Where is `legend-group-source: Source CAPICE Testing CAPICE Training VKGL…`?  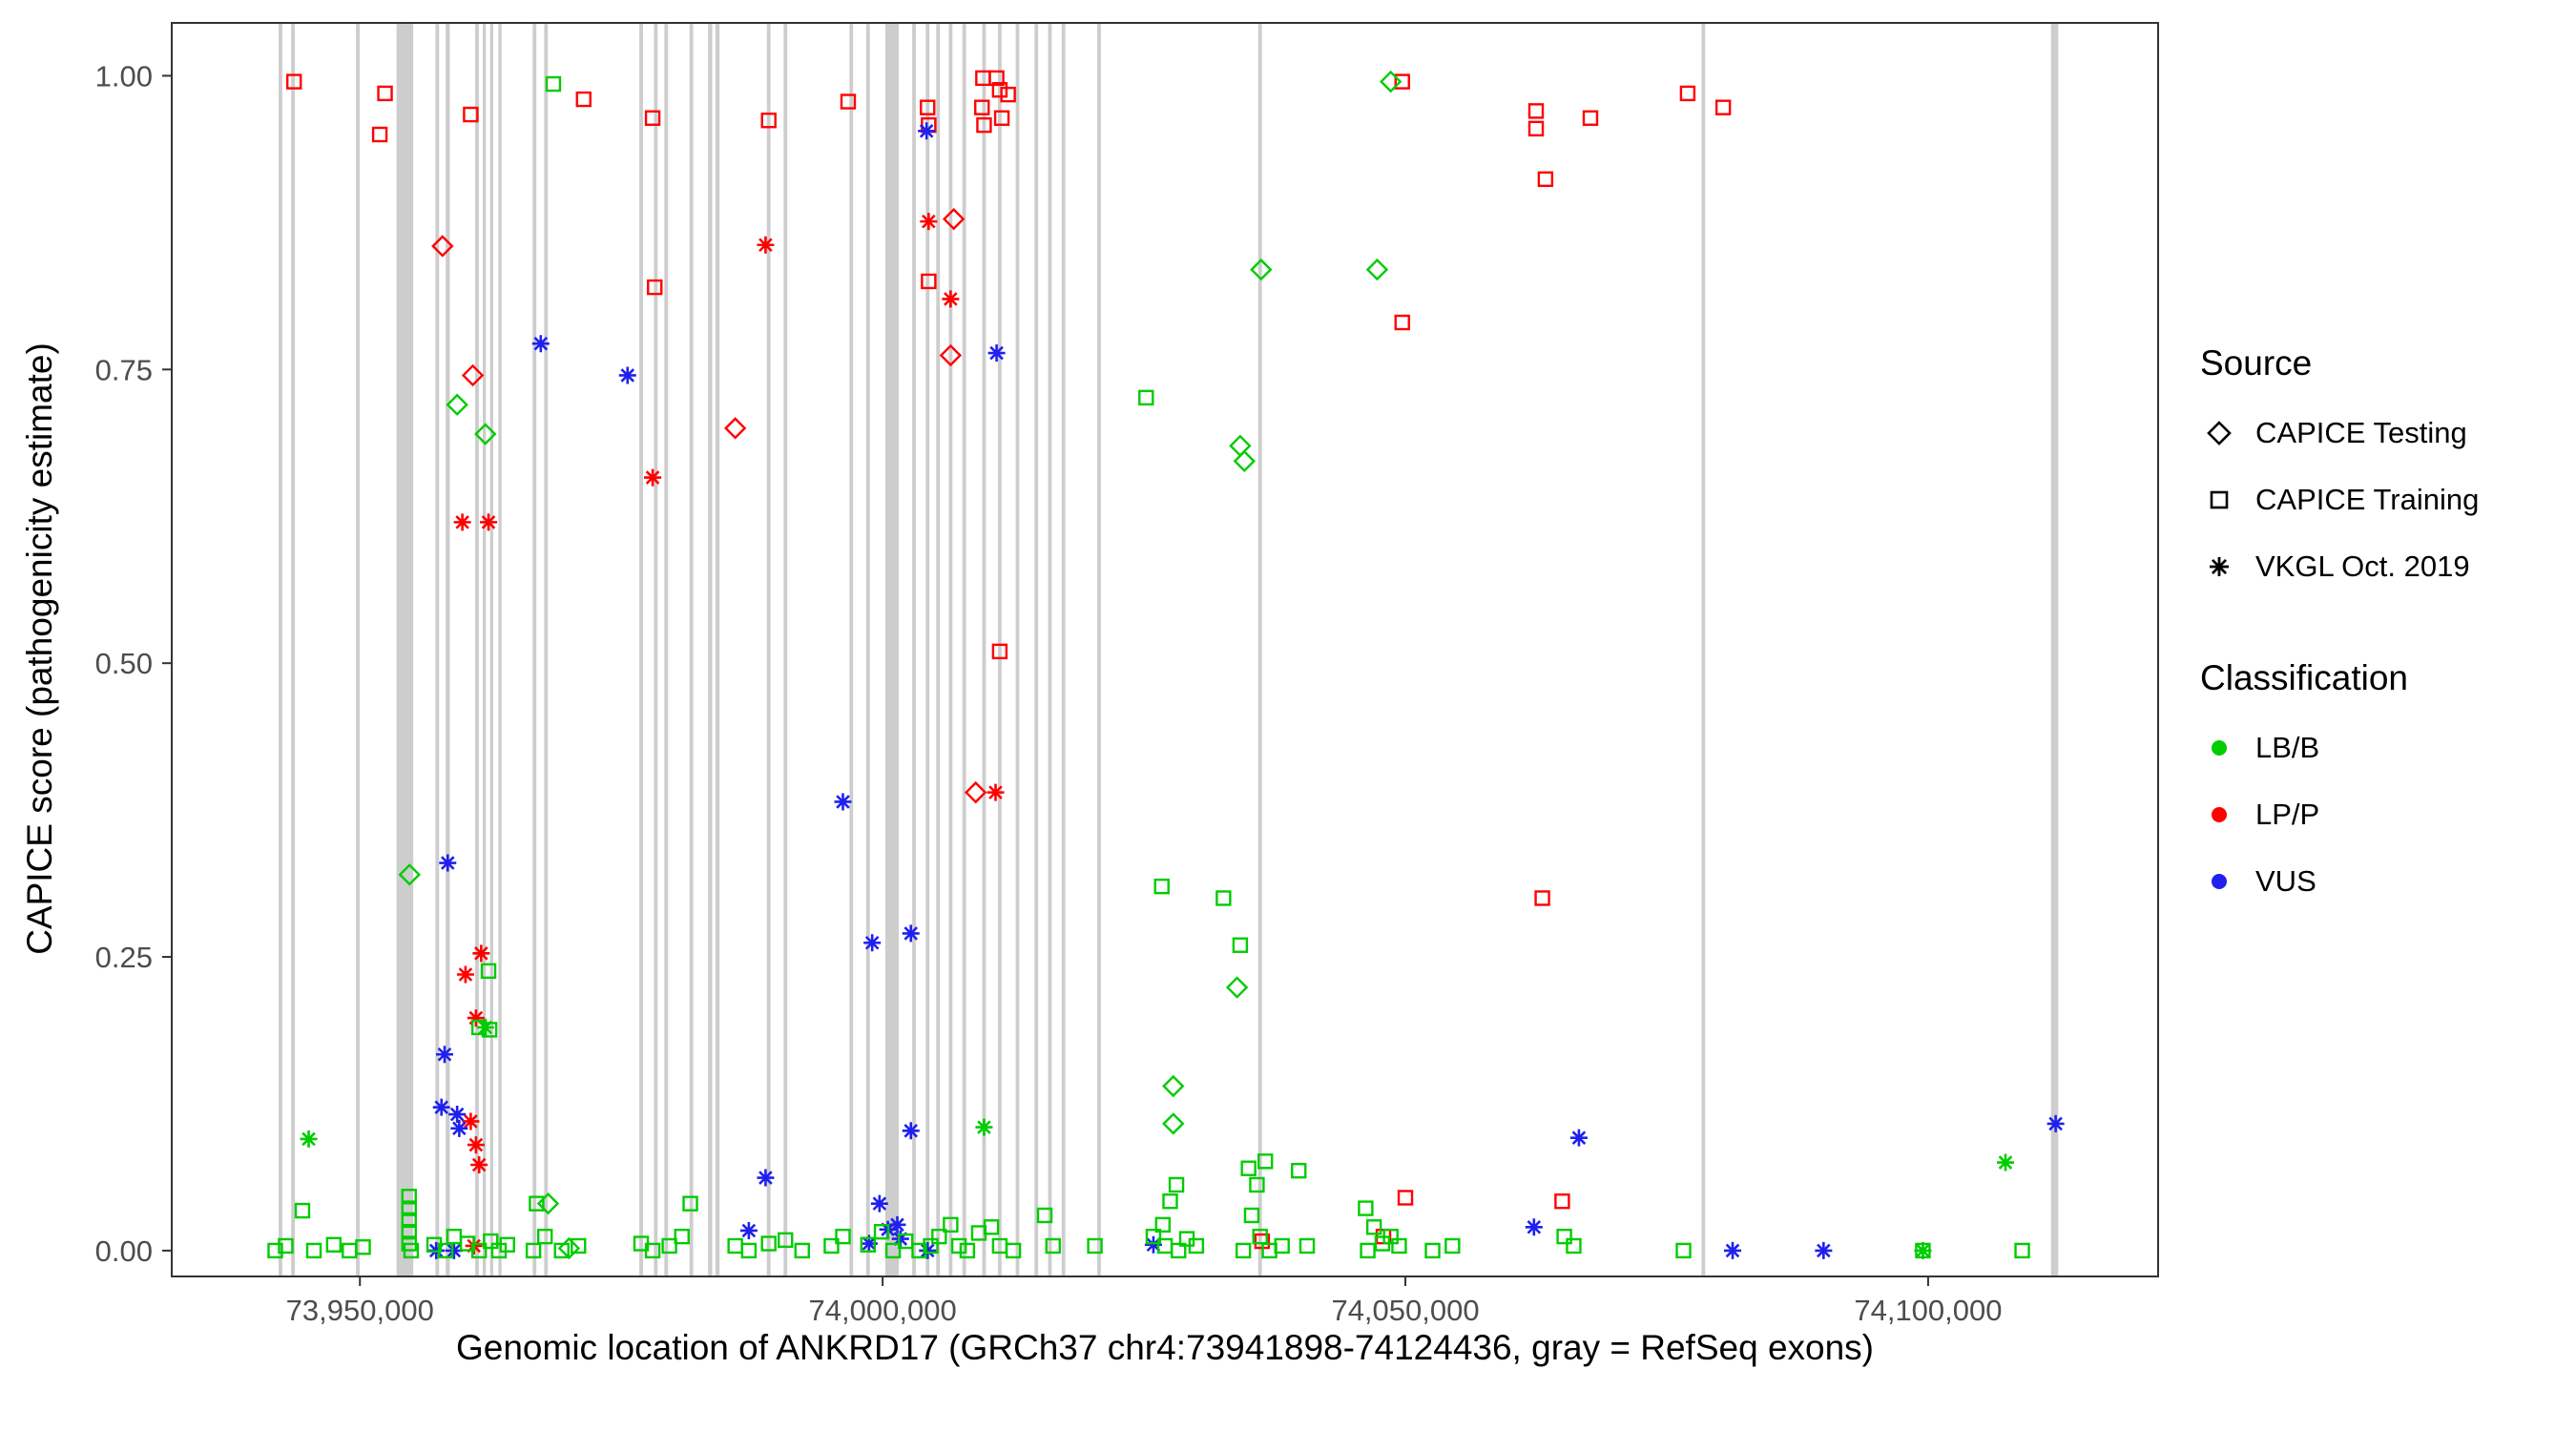 legend-group-source: Source CAPICE Testing CAPICE Training VKGL… is located at coordinates (2386, 465).